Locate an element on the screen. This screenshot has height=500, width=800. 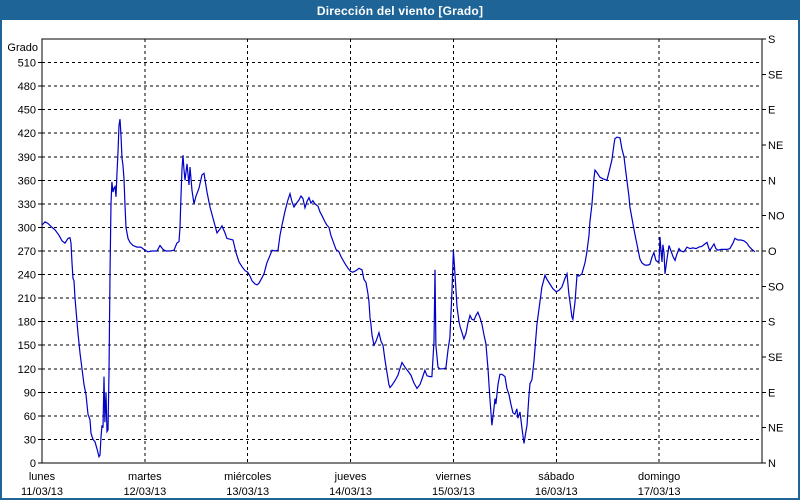
y-left-tick-label: 270 is located at coordinates (27, 252).